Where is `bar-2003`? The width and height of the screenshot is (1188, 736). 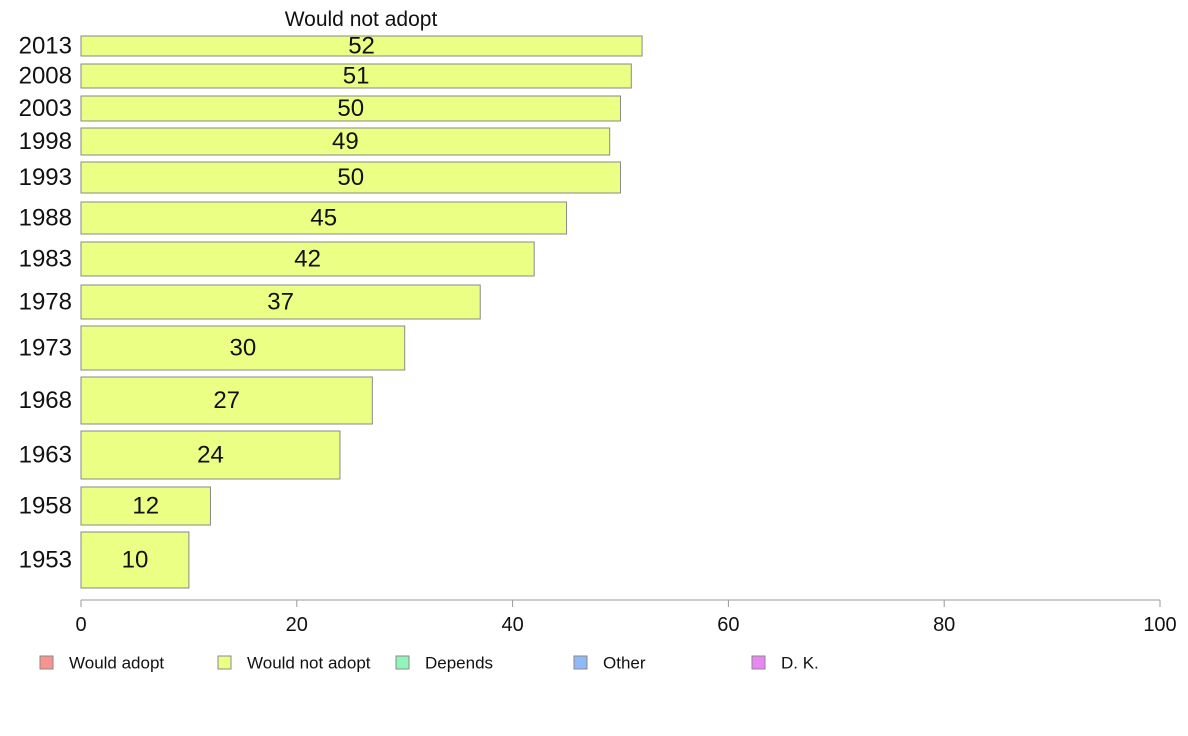 bar-2003 is located at coordinates (350, 108).